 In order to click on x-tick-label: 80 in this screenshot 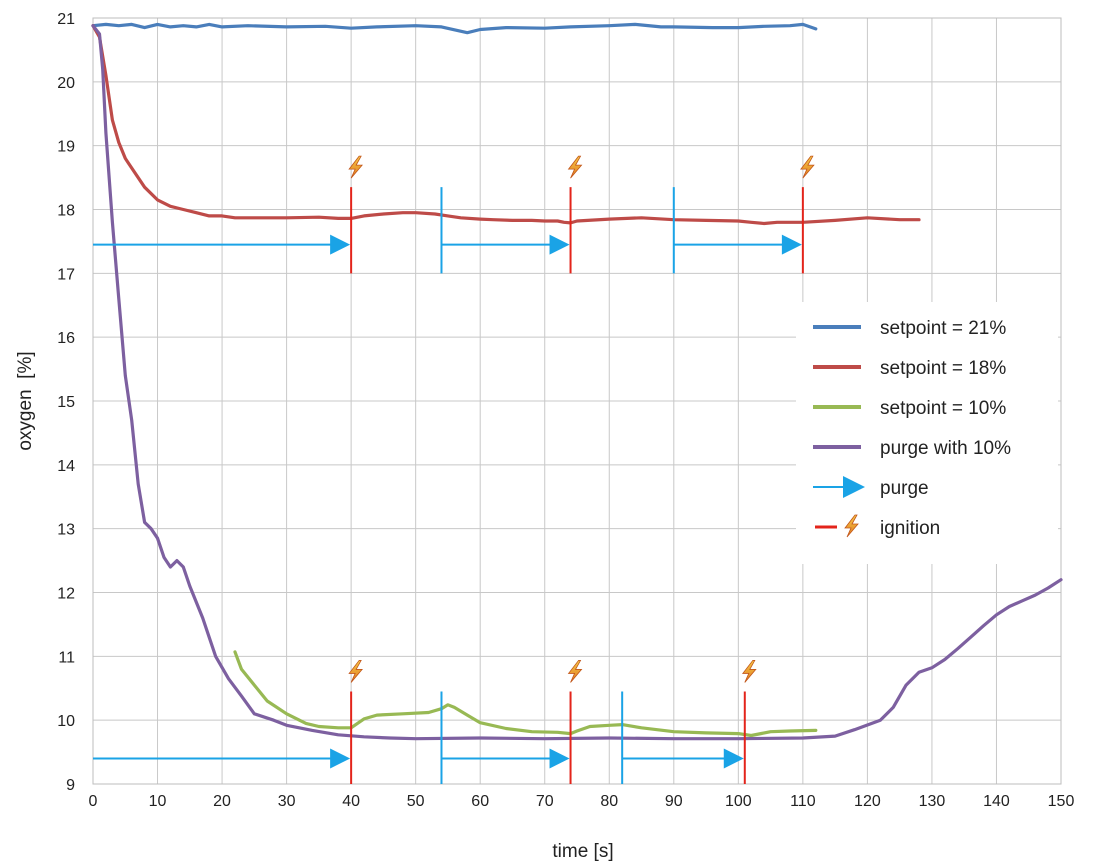, I will do `click(609, 801)`.